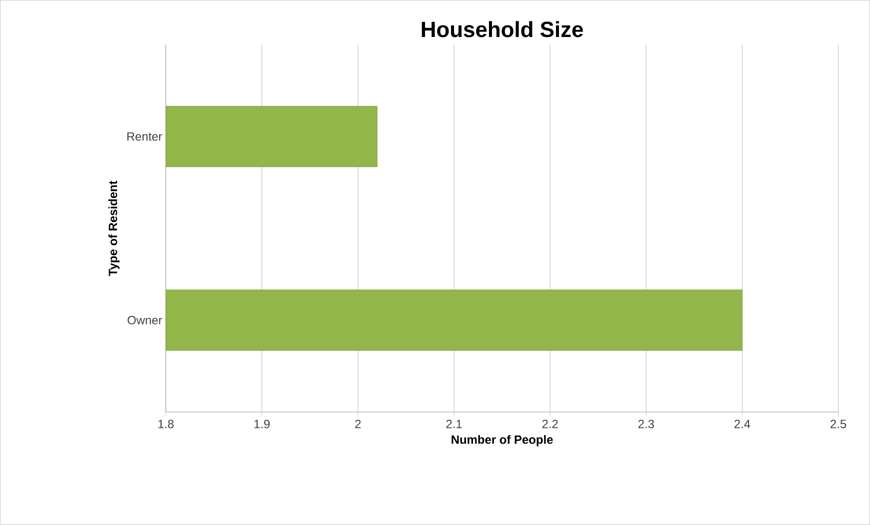 The image size is (870, 525). I want to click on x-tick-label: 2.5, so click(838, 424).